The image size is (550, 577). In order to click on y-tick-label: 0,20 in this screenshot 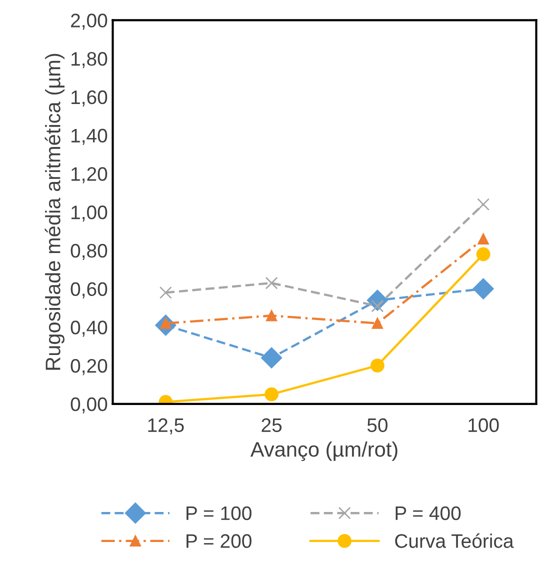, I will do `click(89, 367)`.